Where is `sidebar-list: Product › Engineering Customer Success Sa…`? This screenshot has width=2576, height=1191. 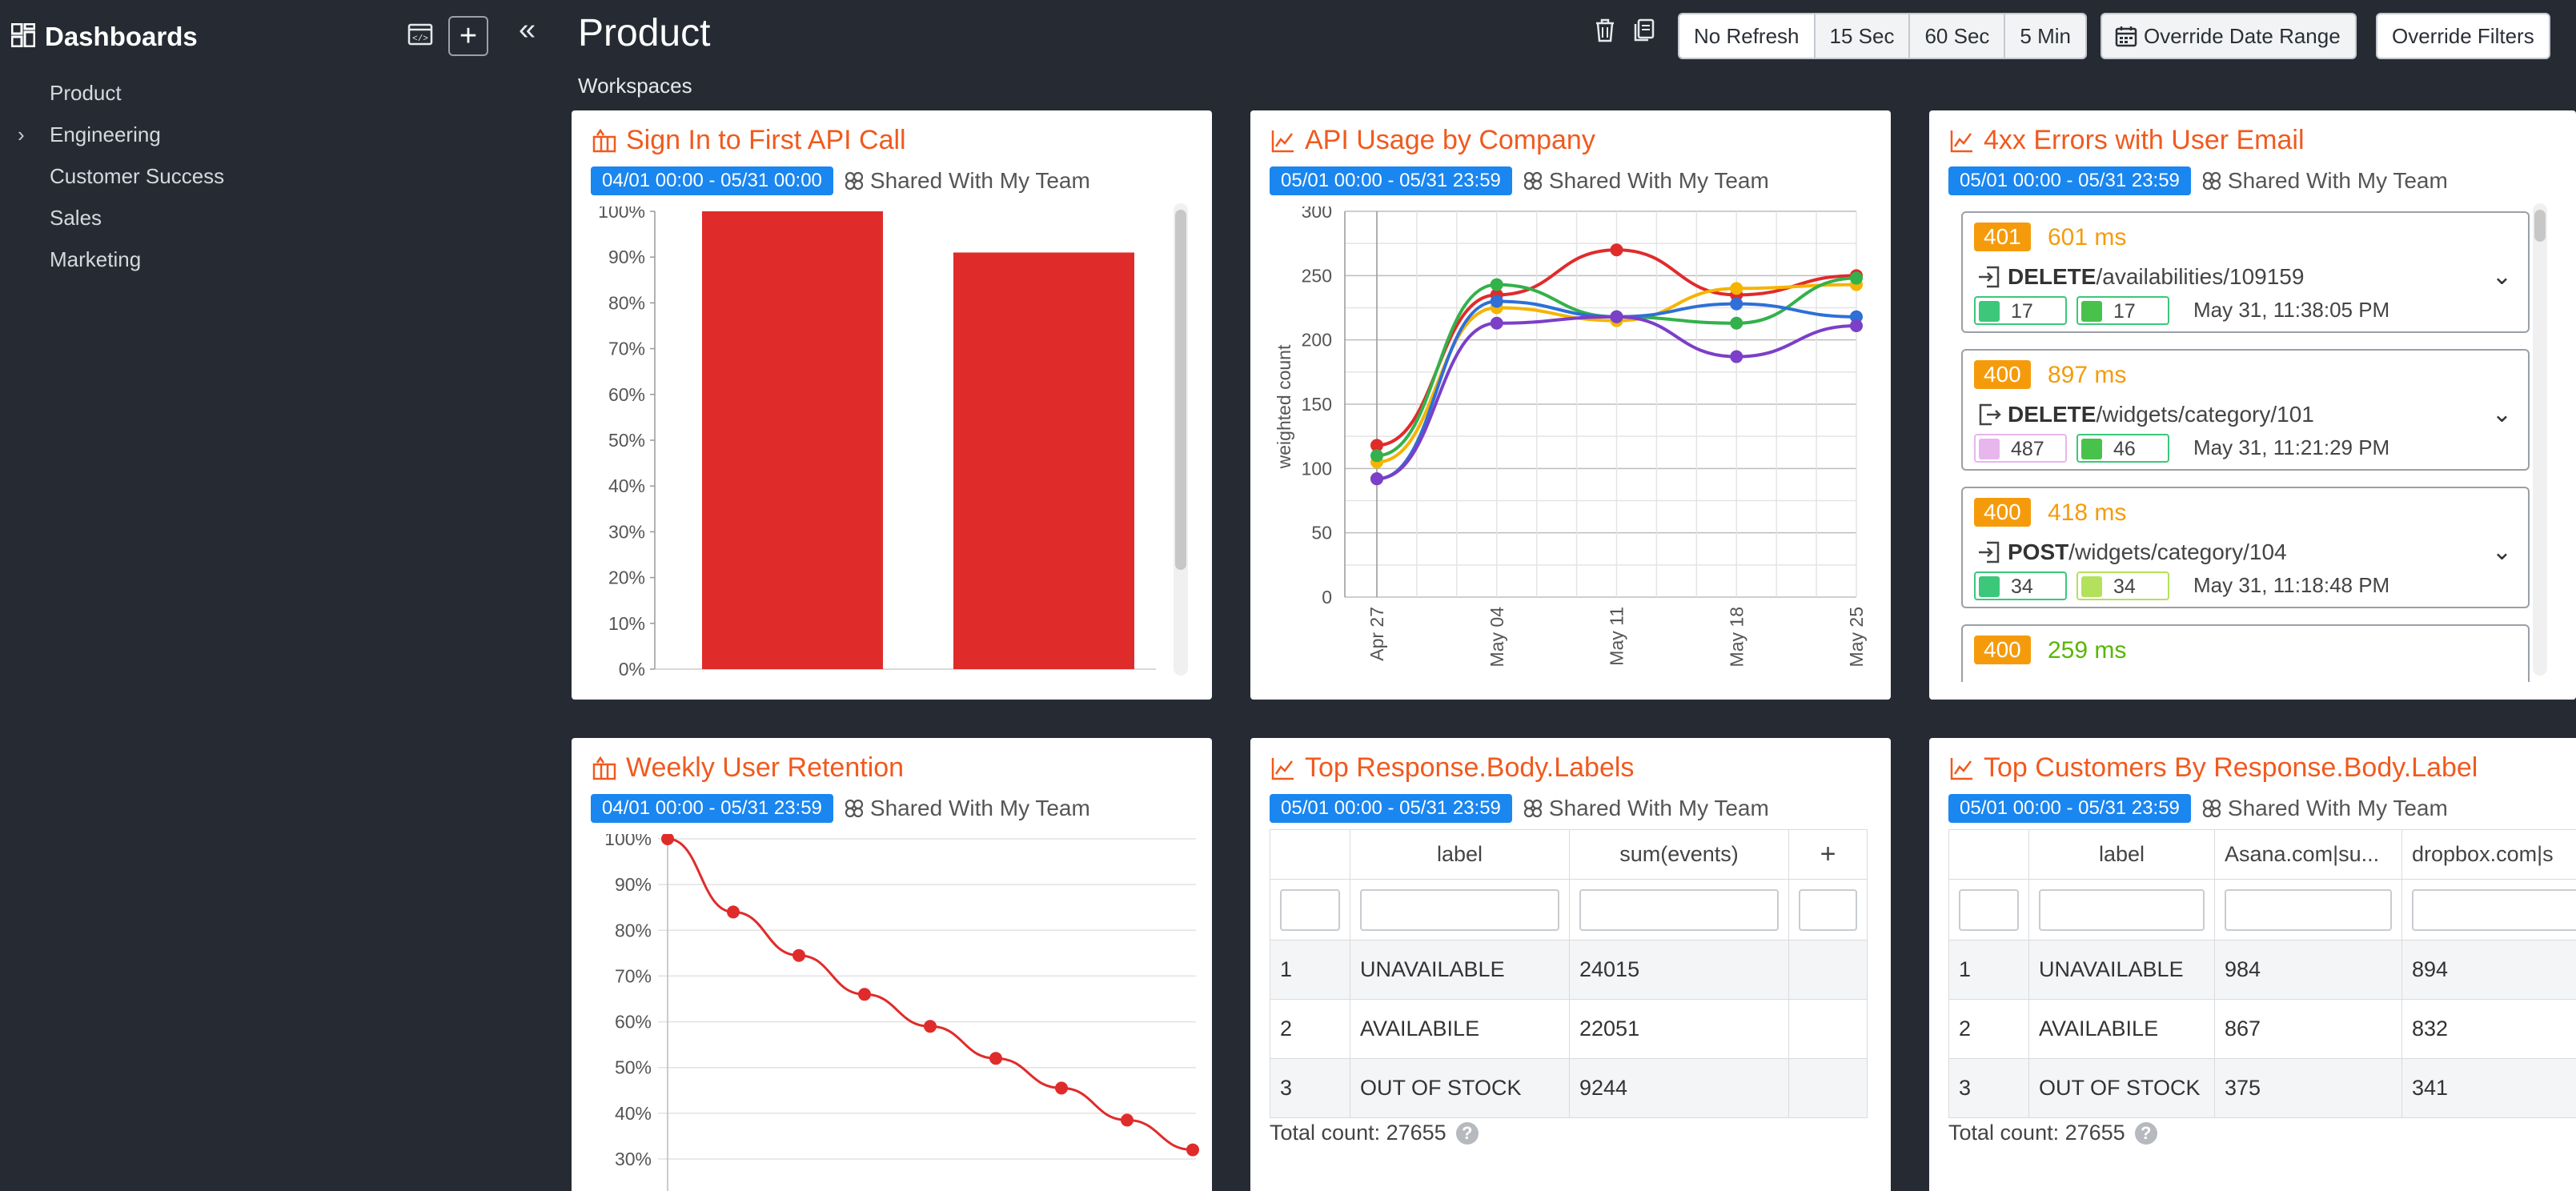
sidebar-list: Product › Engineering Customer Success Sa… is located at coordinates (276, 176).